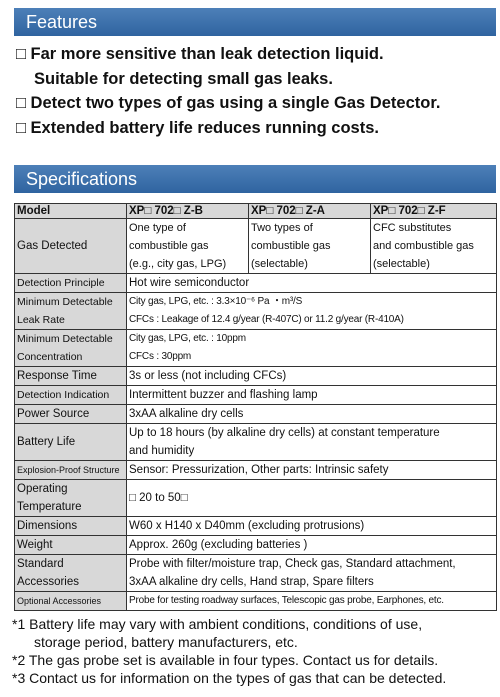 This screenshot has height=697, width=500. Describe the element at coordinates (162, 451) in the screenshot. I see `value-line: and humidity` at that location.